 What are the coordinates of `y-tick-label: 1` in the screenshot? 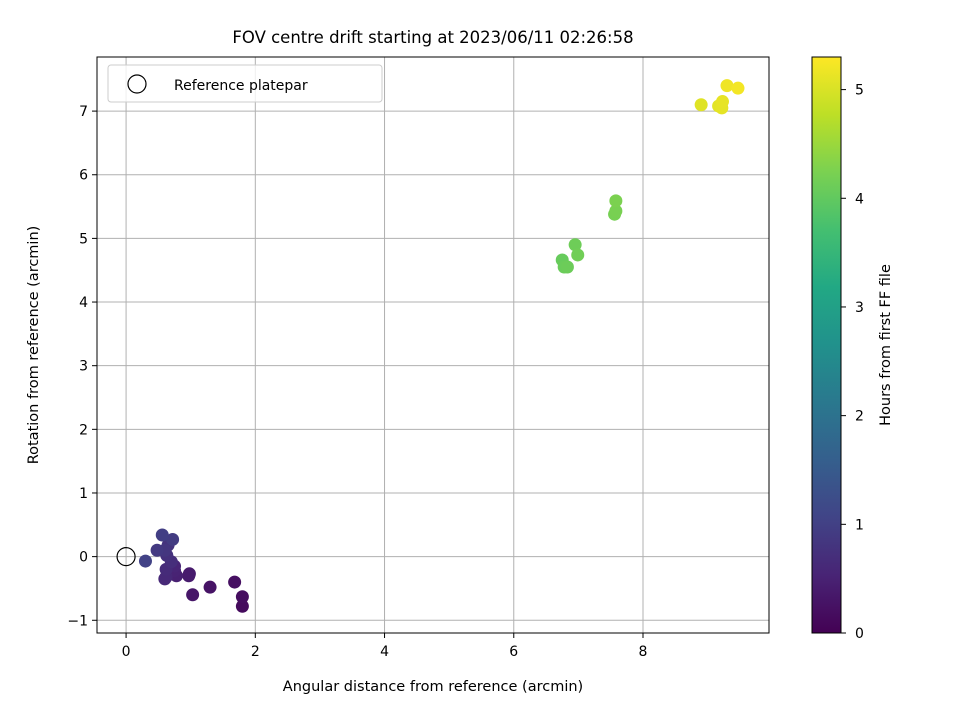 It's located at (83, 494).